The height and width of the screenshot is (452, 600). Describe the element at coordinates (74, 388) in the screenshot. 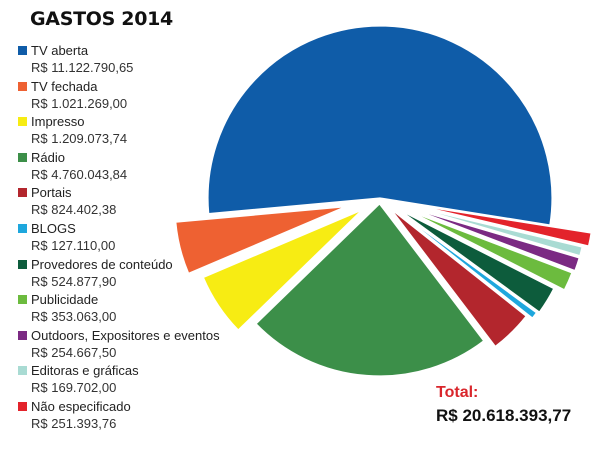

I see `legend-value: R$ 169.702,00` at that location.